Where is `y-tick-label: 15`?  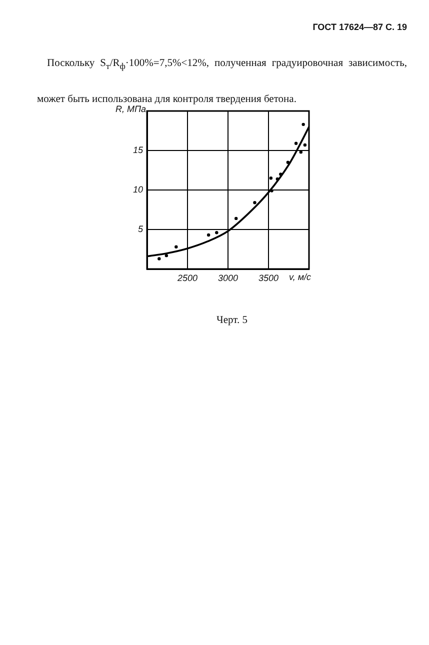
y-tick-label: 15 is located at coordinates (138, 150).